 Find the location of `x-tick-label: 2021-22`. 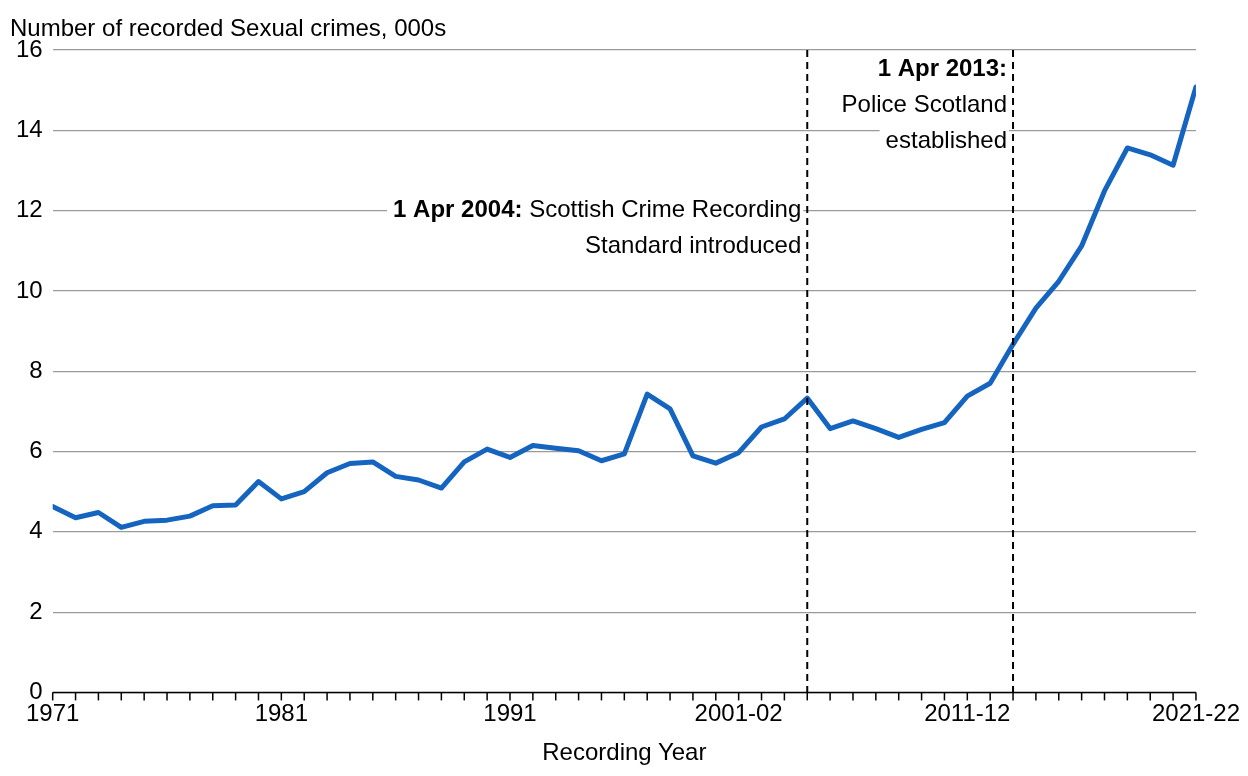

x-tick-label: 2021-22 is located at coordinates (1195, 713).